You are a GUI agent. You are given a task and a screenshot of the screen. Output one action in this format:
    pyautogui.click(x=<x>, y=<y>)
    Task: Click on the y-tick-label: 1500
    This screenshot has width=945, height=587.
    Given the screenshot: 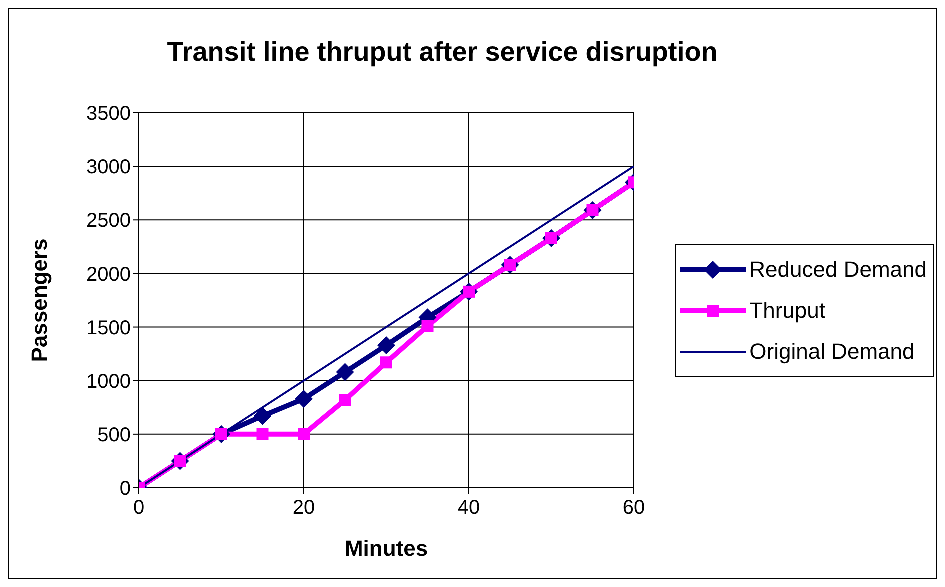 What is the action you would take?
    pyautogui.click(x=108, y=328)
    